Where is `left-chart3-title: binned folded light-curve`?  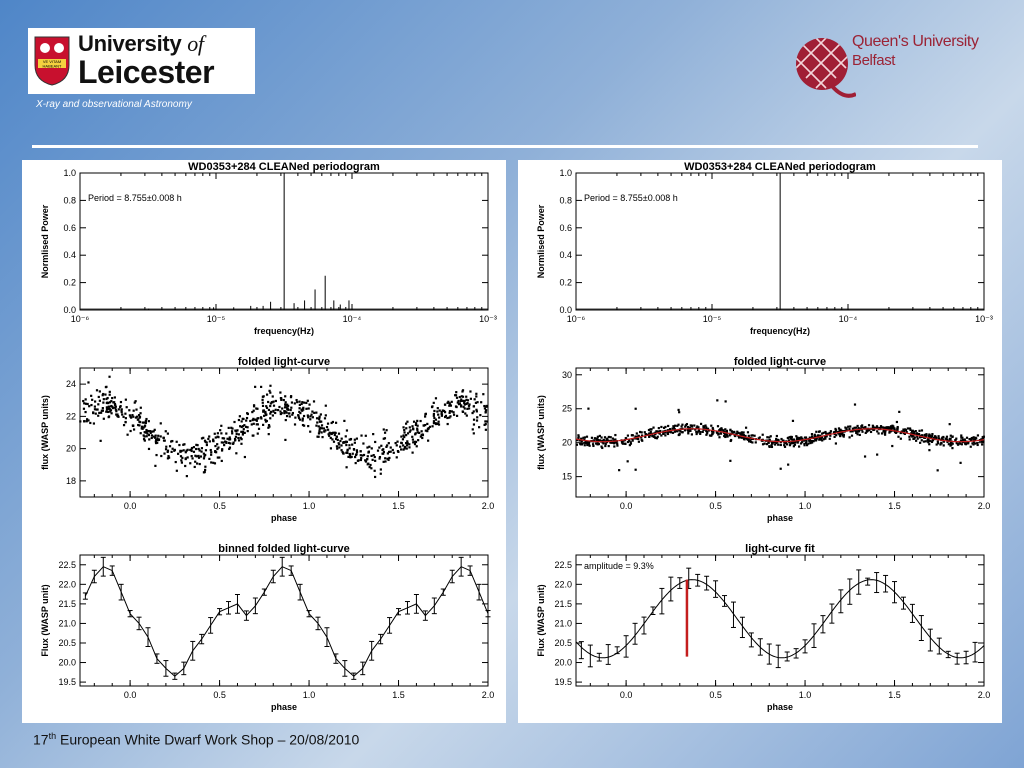
left-chart3-title: binned folded light-curve is located at coordinates (283, 549).